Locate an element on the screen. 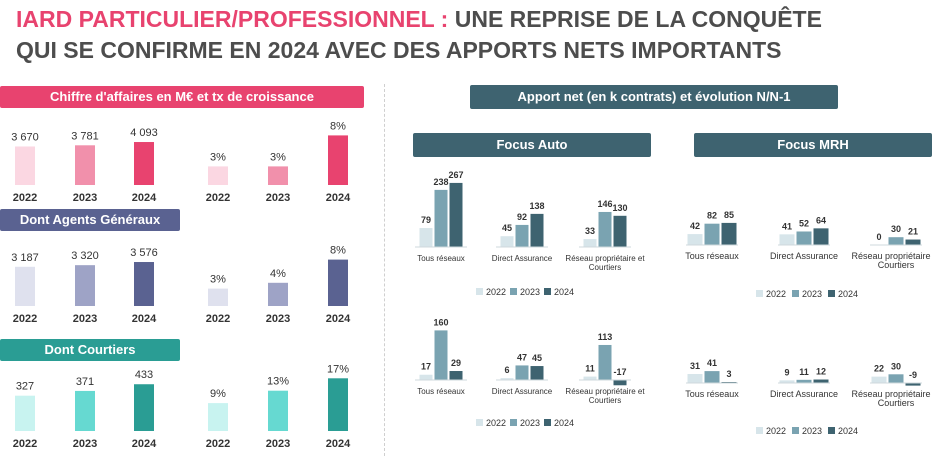  ag-growth-category-label: 2024 is located at coordinates (338, 319).